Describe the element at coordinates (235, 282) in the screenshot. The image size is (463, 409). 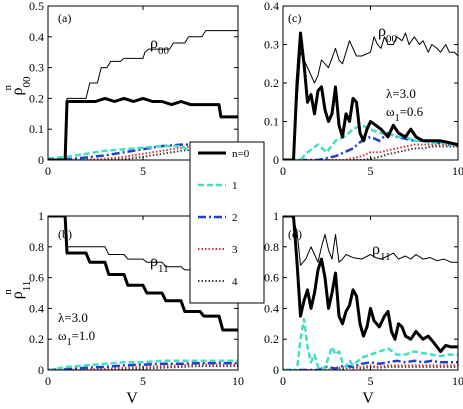
I see `legend-label-4: 4` at that location.